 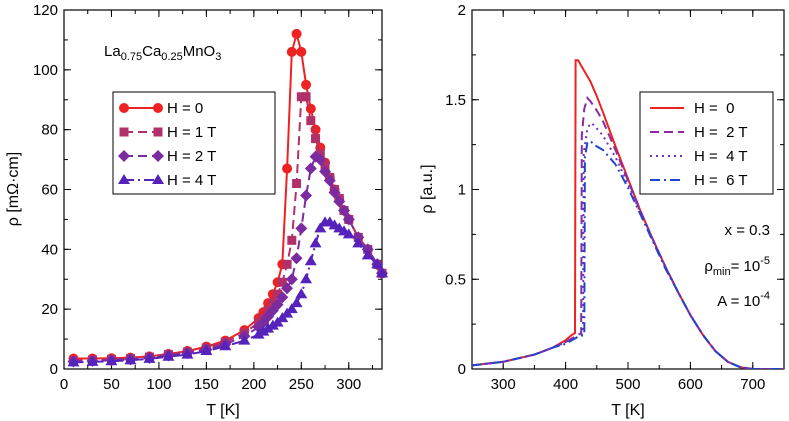 I want to click on left-legend-label-3: H = 4 T, so click(x=191, y=180).